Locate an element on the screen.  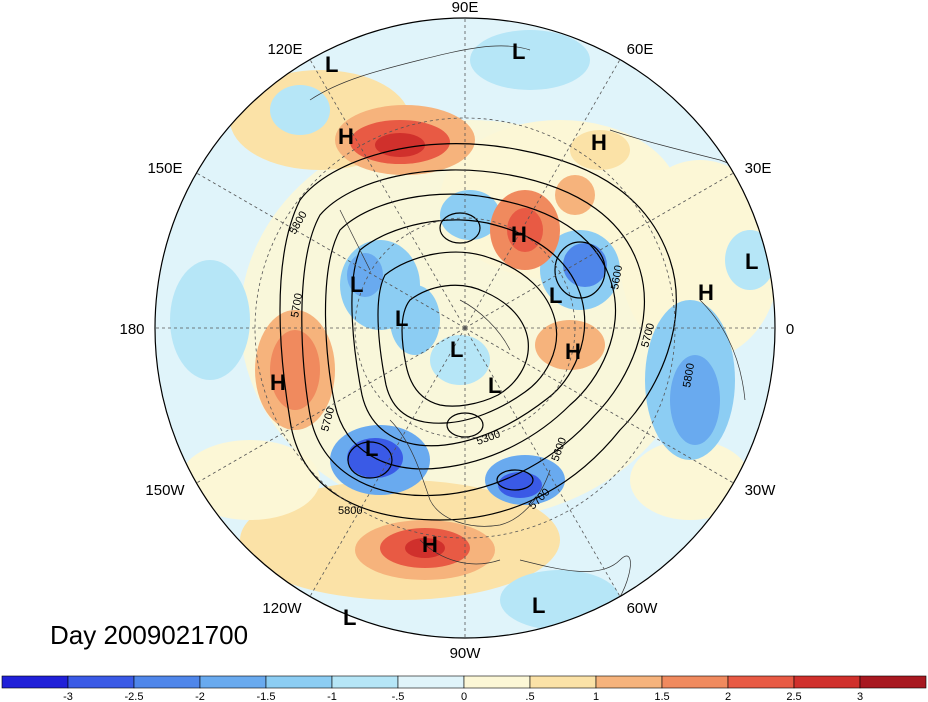
colorbar-tick-label: 1.5 is located at coordinates (661, 696).